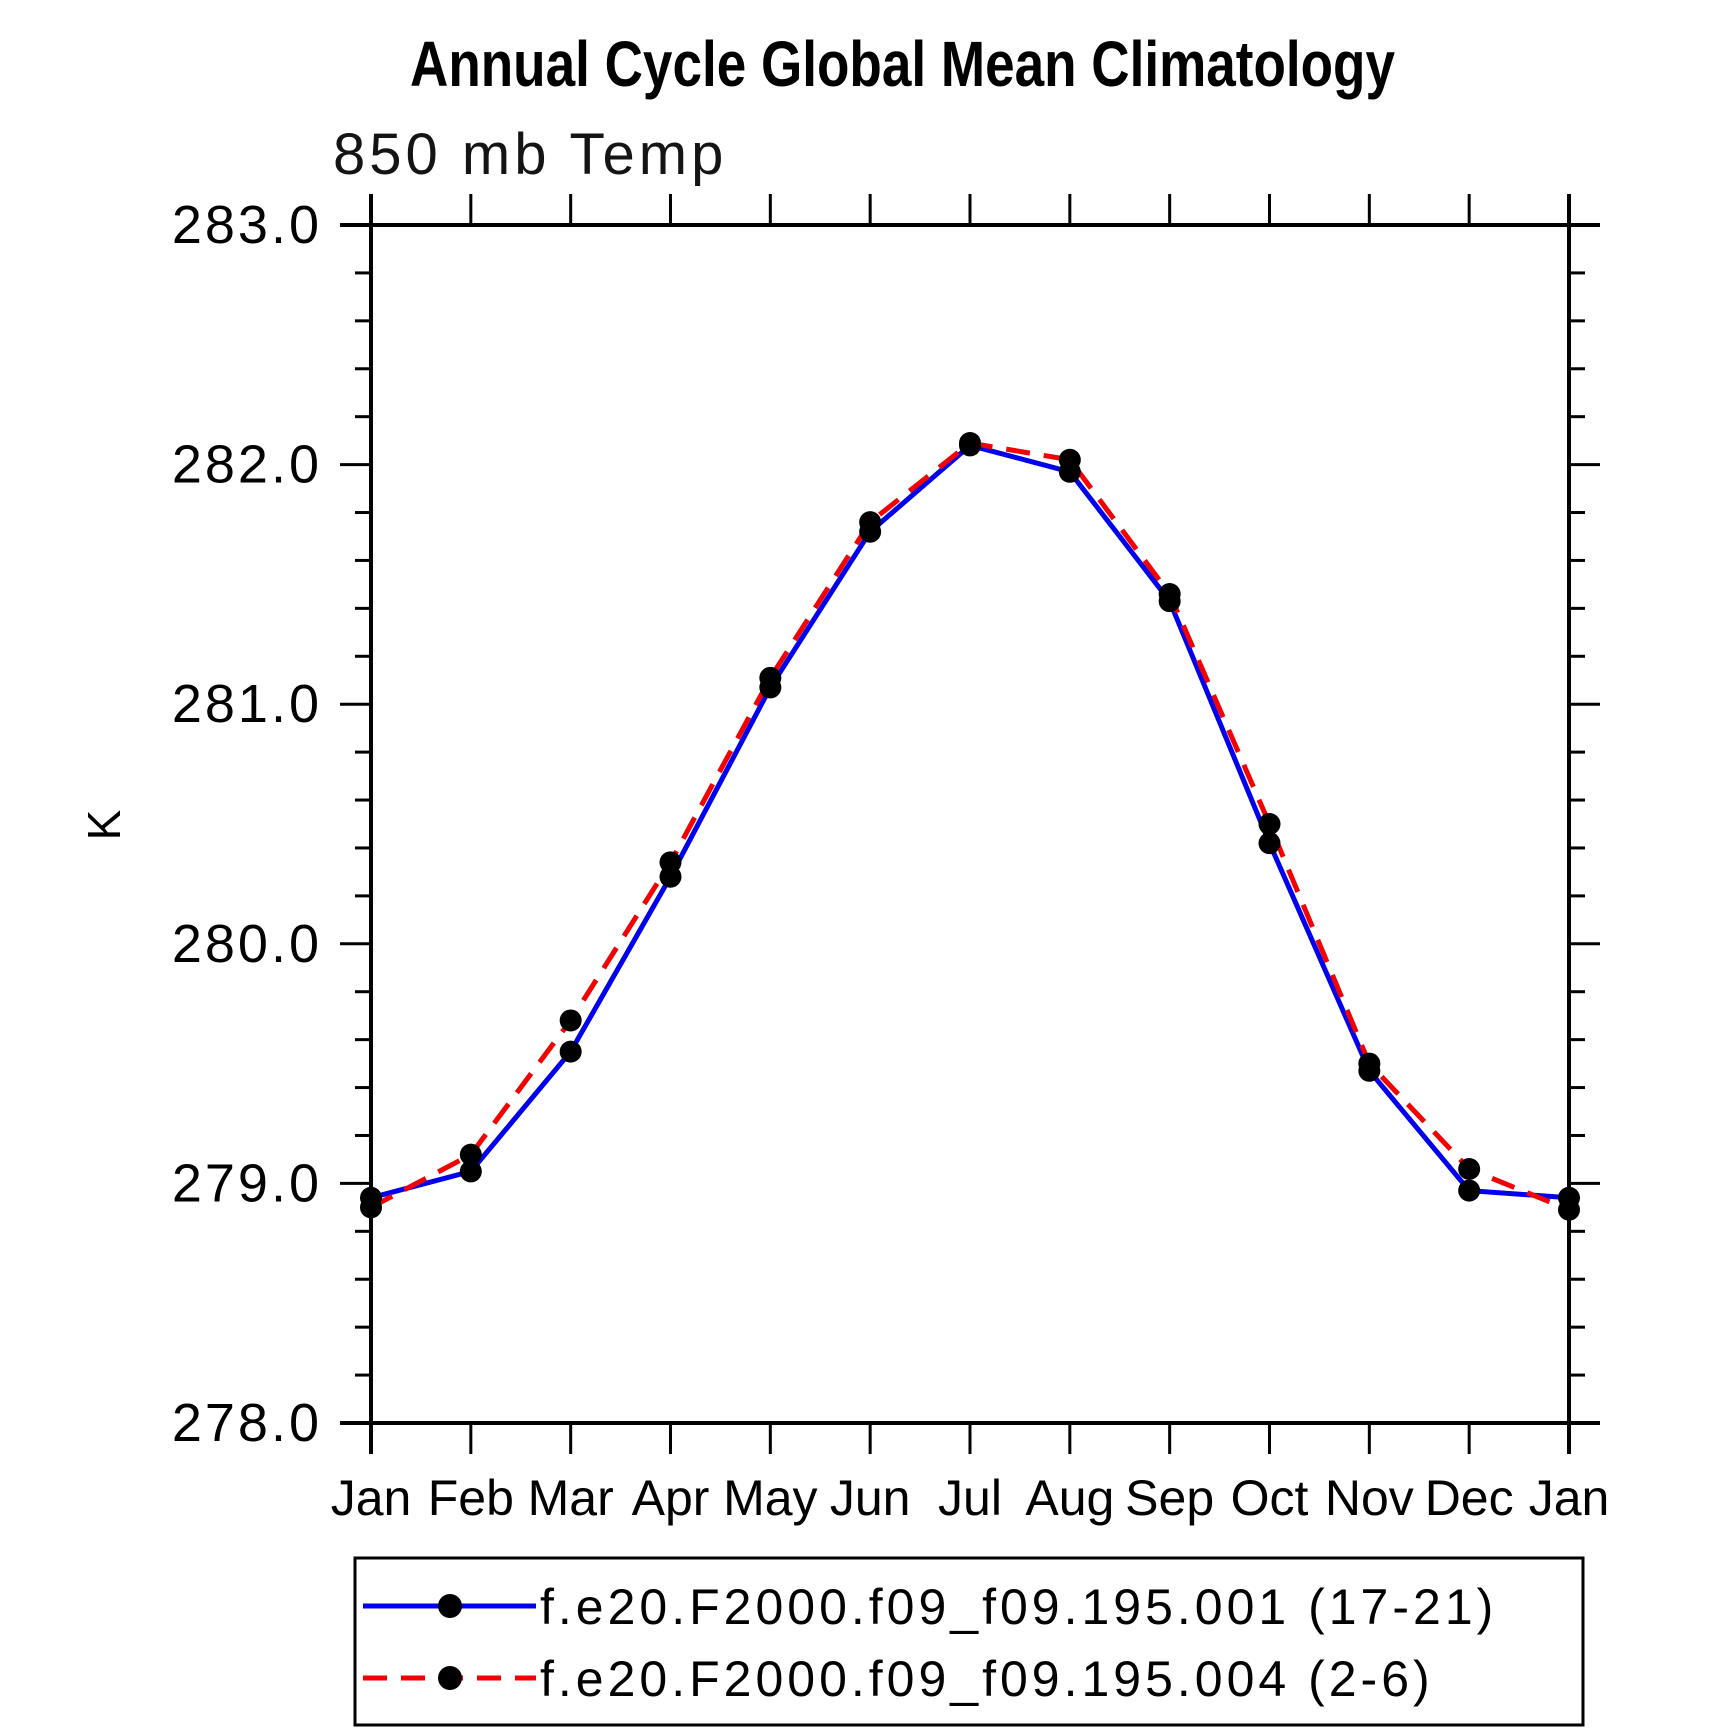 The height and width of the screenshot is (1734, 1710). I want to click on y-tick-label: 280.0, so click(247, 944).